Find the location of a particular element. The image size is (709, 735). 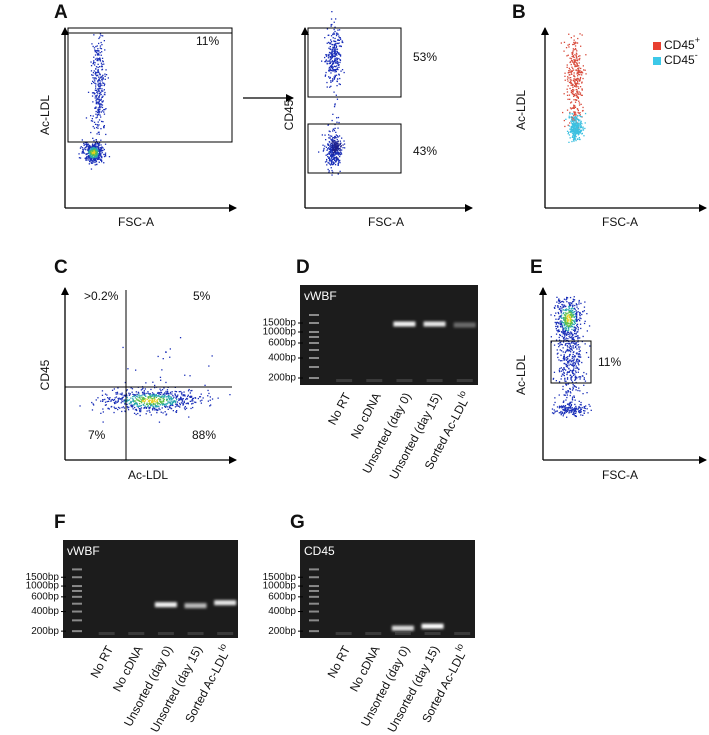

ladder-label: 600bp is located at coordinates (45, 596).